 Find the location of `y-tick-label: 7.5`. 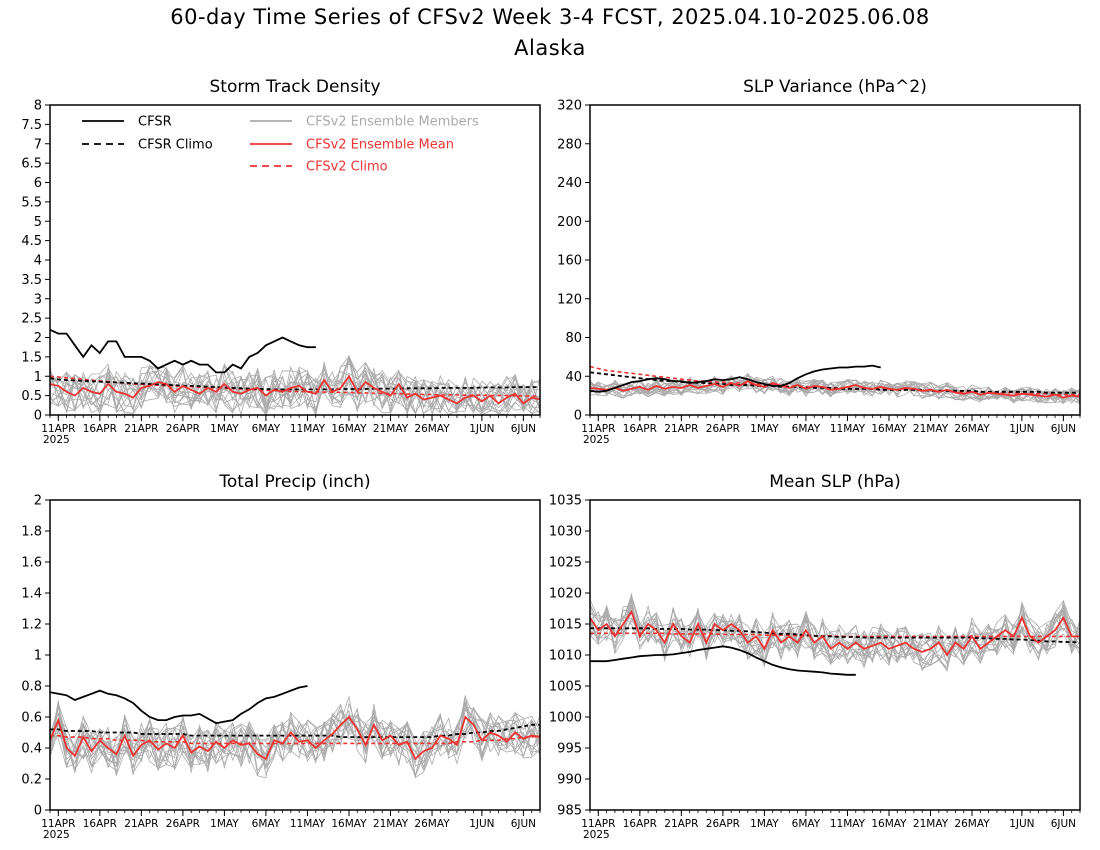

y-tick-label: 7.5 is located at coordinates (31, 125).